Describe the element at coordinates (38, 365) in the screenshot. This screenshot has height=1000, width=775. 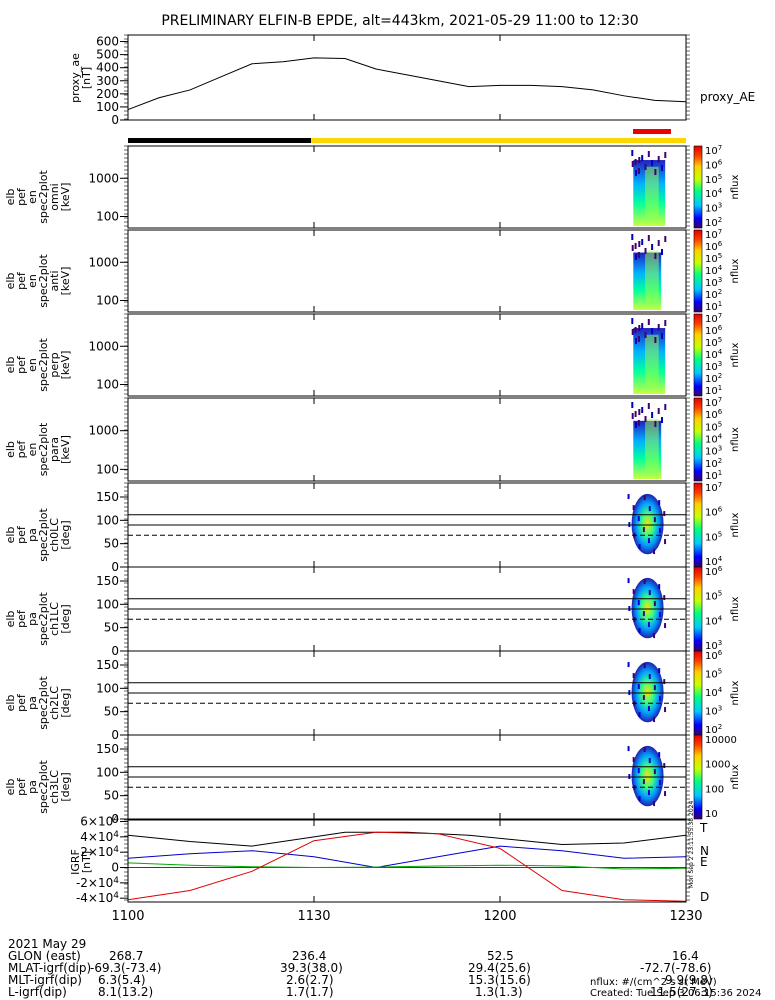
I see `y-axis-label: elbpefenspec2plotperp[keV]` at that location.